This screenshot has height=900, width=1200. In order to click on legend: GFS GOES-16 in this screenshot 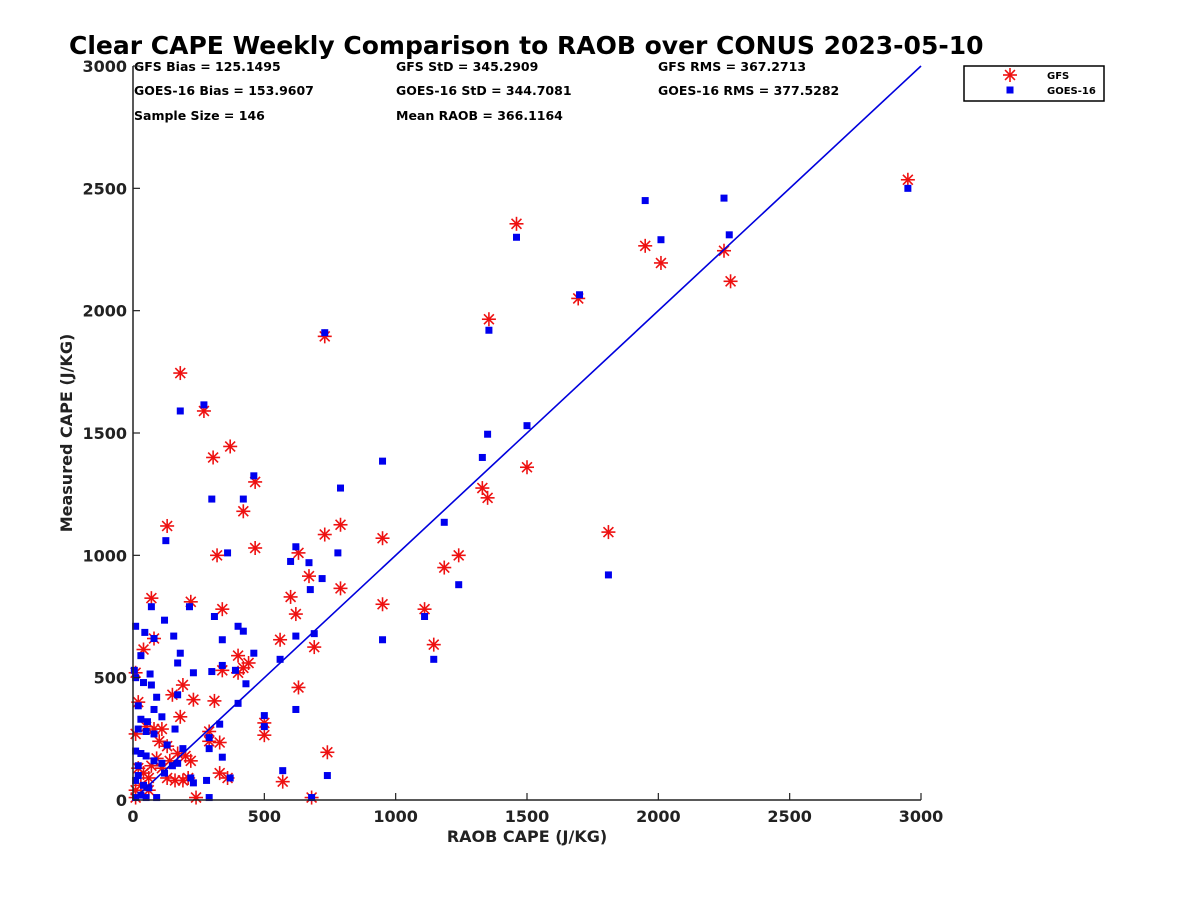, I will do `click(1034, 83)`.